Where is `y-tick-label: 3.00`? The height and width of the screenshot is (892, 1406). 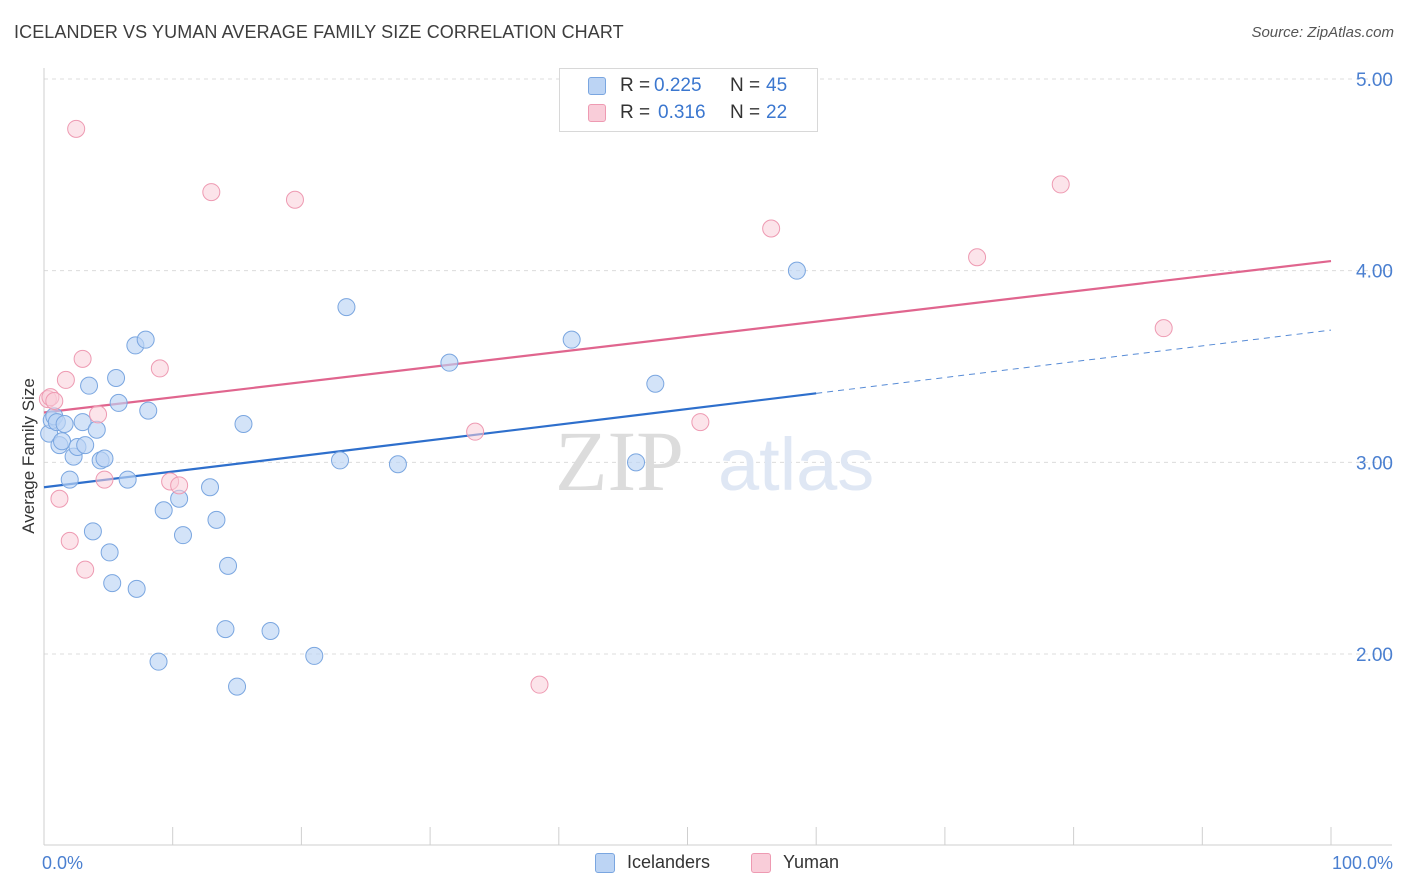 y-tick-label: 3.00 is located at coordinates (1374, 463).